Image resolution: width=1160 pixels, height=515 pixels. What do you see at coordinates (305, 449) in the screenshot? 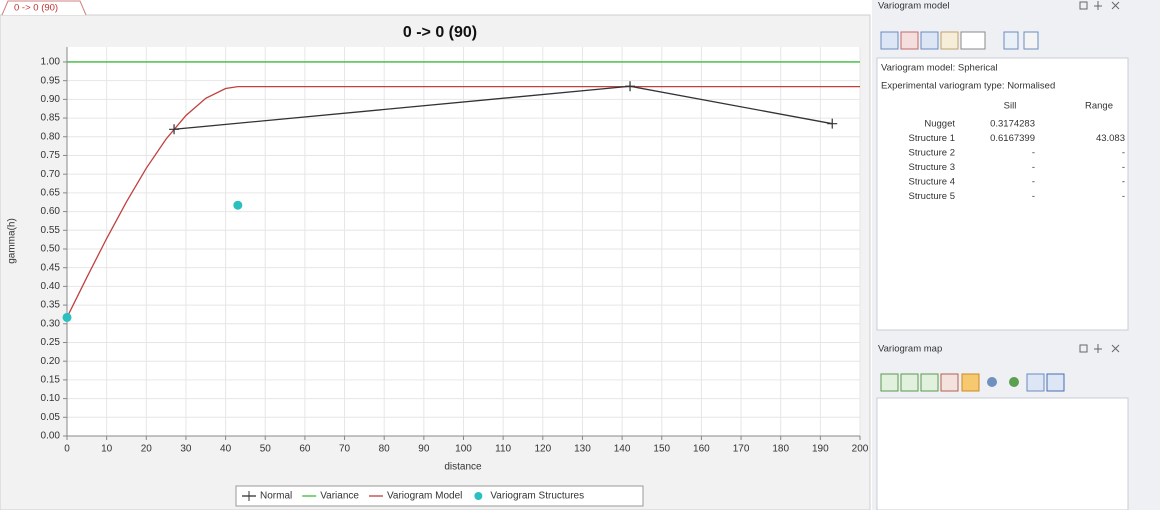
I see `x-tick-label: 60` at bounding box center [305, 449].